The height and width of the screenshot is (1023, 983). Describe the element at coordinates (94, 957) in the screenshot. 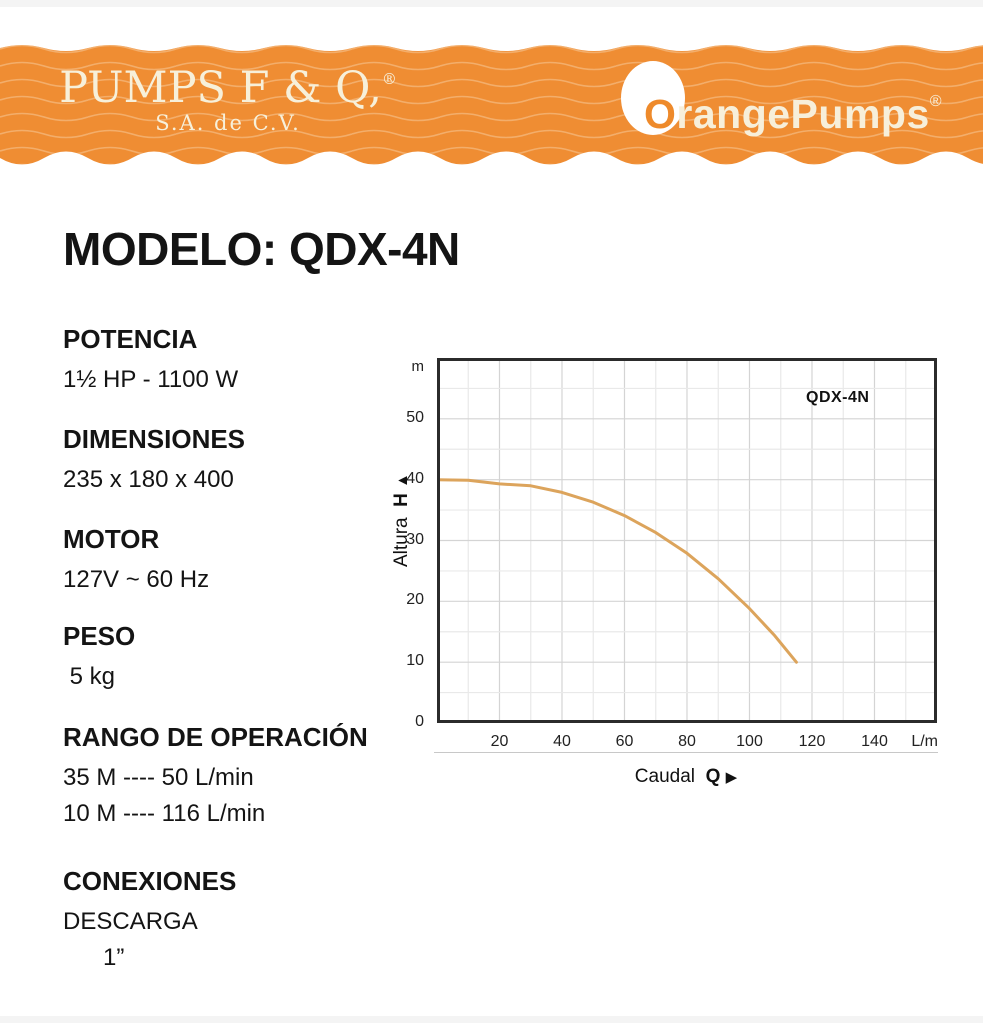

I see `spec-value: 1”` at that location.